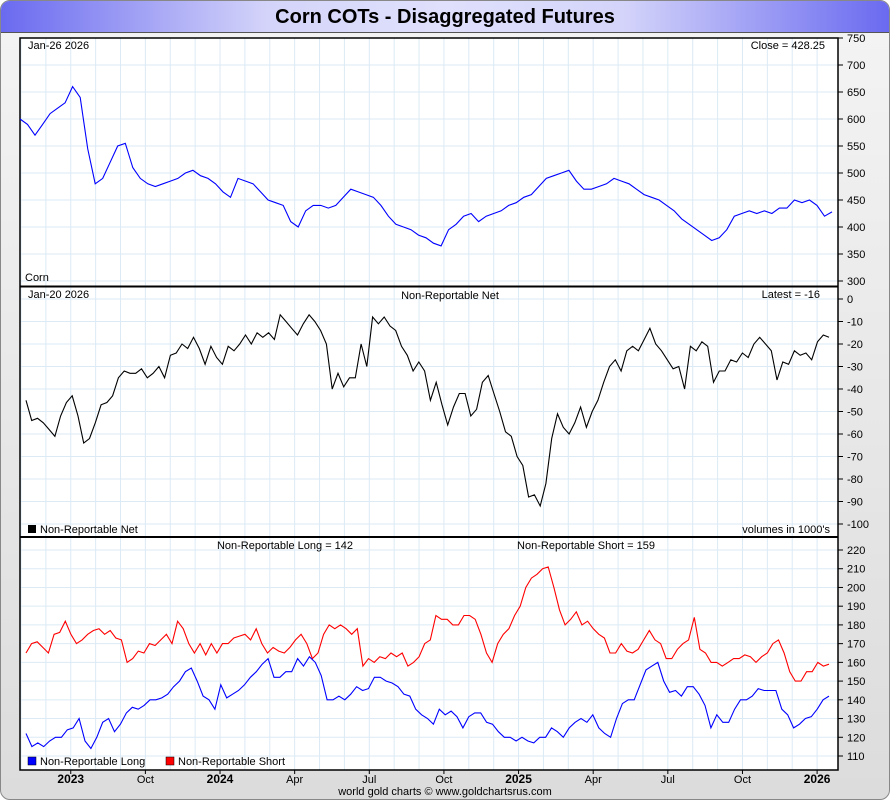 The width and height of the screenshot is (890, 800). Describe the element at coordinates (786, 530) in the screenshot. I see `volume-note: volumes in 1000's` at that location.